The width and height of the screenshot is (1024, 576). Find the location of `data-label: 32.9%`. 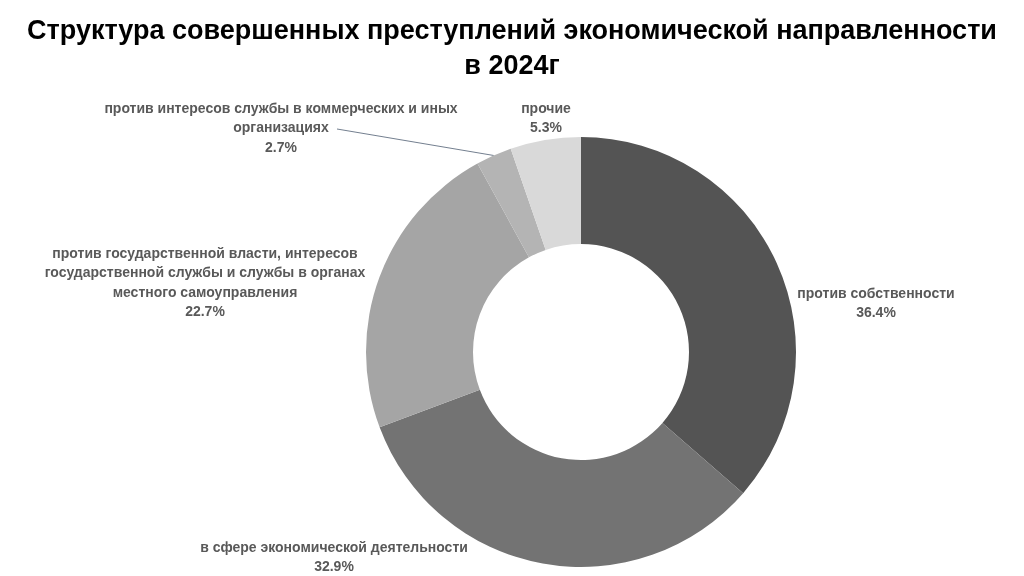

data-label: 32.9% is located at coordinates (334, 566).